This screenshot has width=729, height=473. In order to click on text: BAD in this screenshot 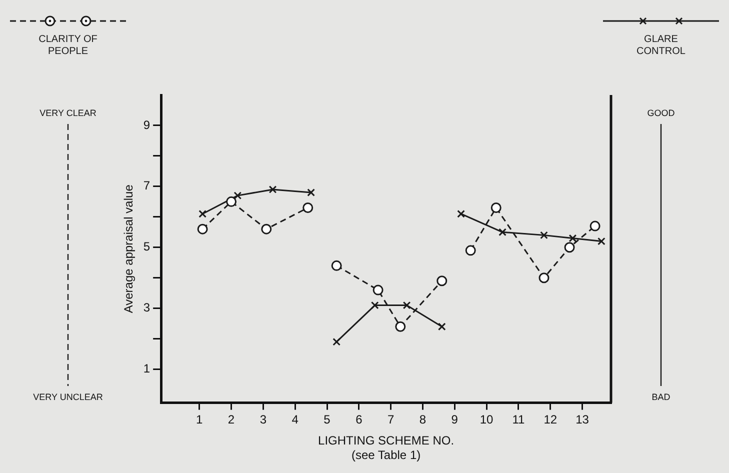, I will do `click(661, 397)`.